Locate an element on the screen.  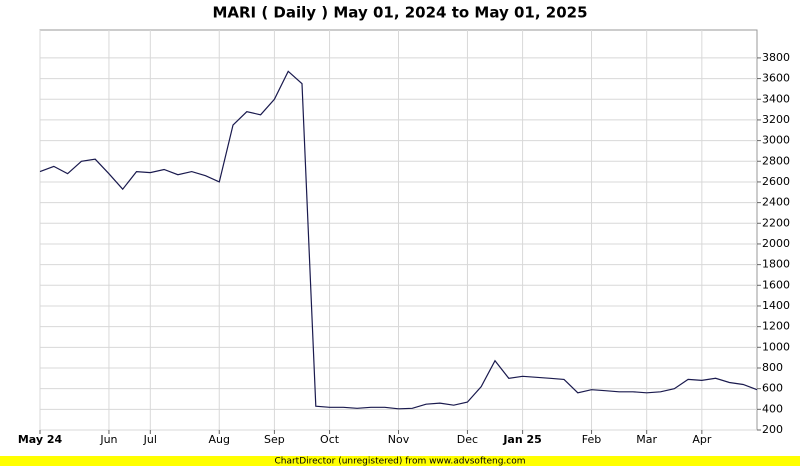
y-tick-label: 1200 is located at coordinates (776, 326).